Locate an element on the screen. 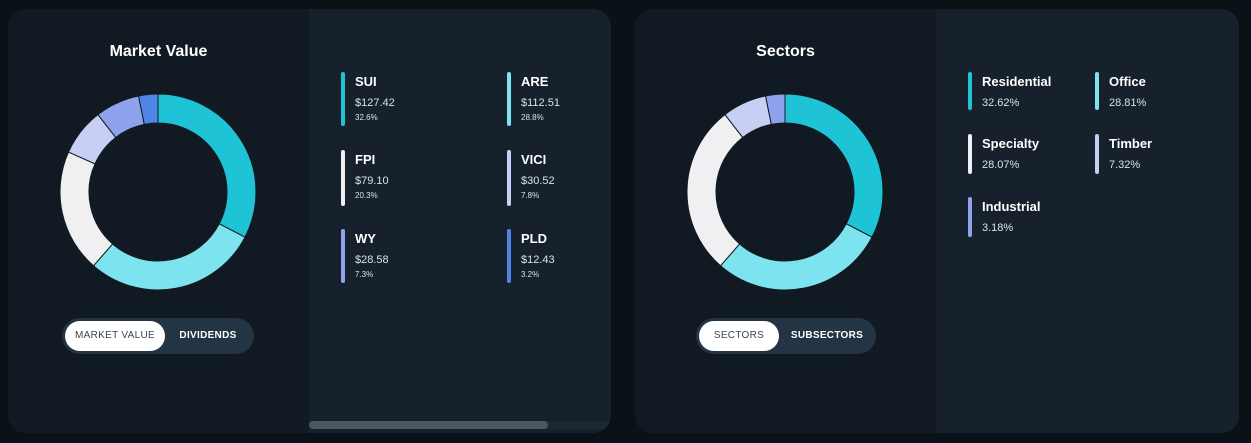 The image size is (1251, 443). legend-scrollbar-thumb is located at coordinates (428, 425).